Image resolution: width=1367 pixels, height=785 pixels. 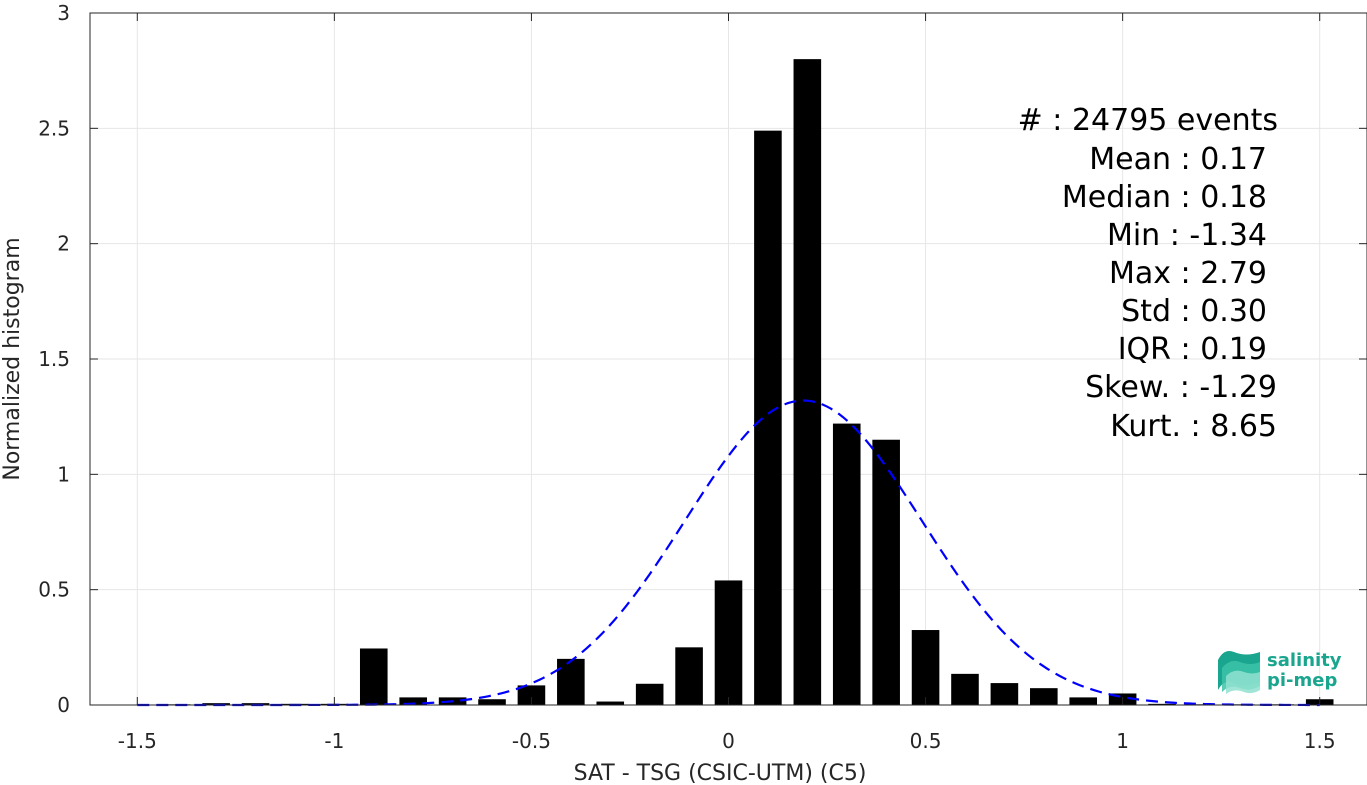 What do you see at coordinates (1164, 197) in the screenshot?
I see `stat-median: Median : 0.18` at bounding box center [1164, 197].